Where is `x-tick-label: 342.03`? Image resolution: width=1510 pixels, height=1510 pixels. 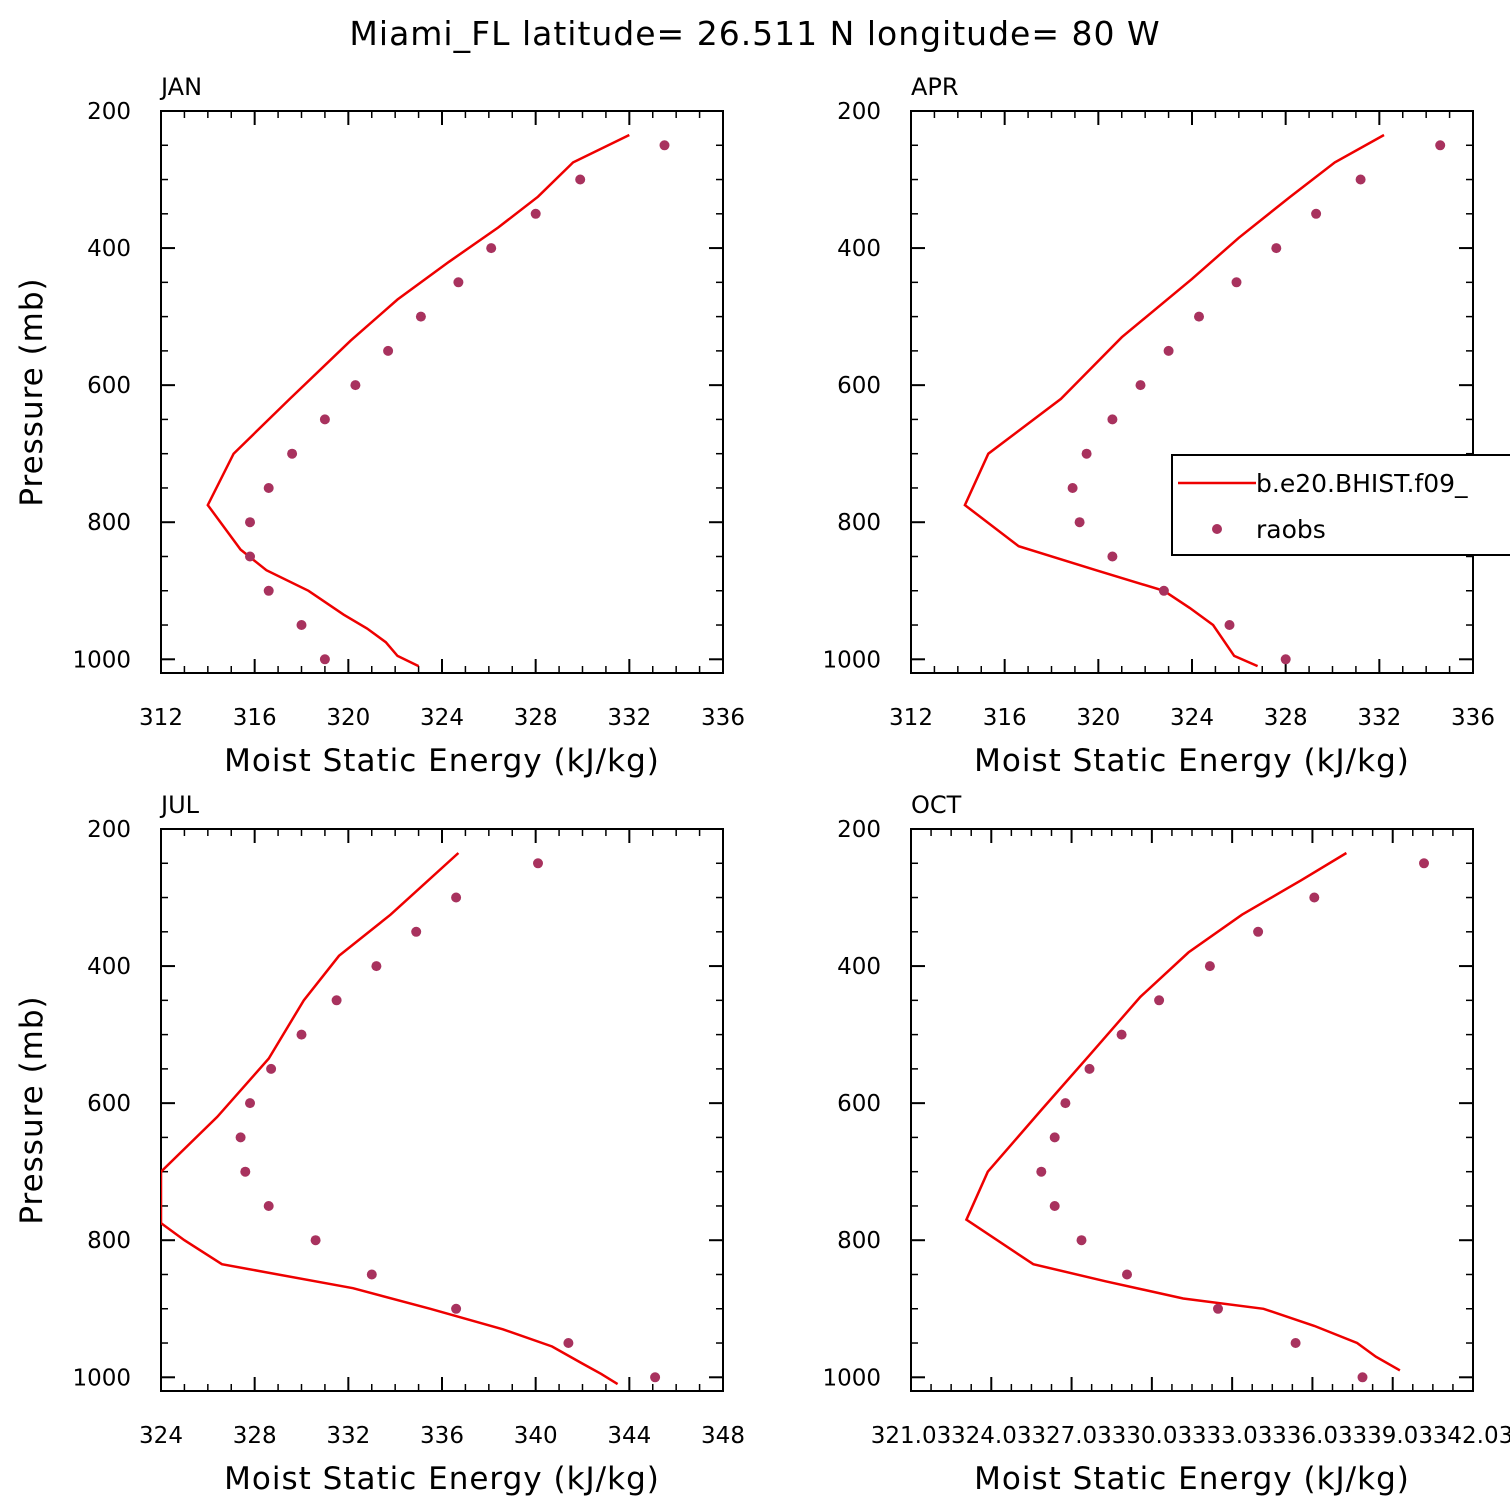
x-tick-label: 342.03 is located at coordinates (1471, 1436).